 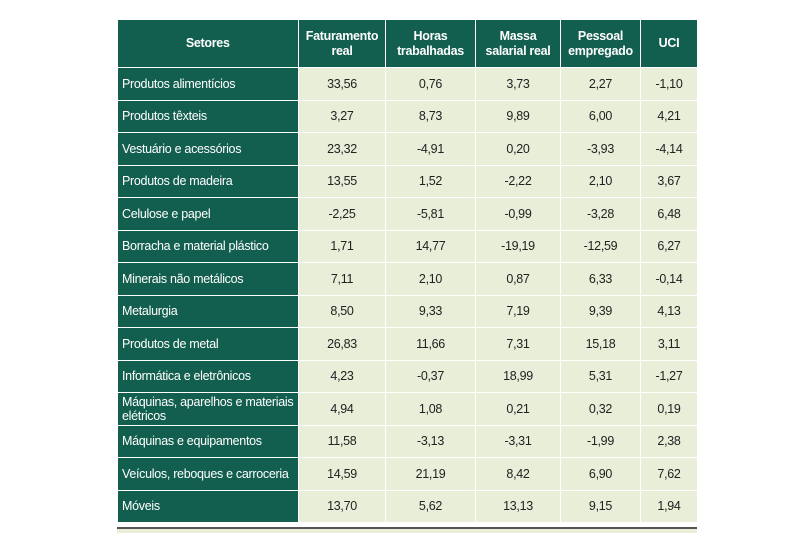 What do you see at coordinates (342, 181) in the screenshot?
I see `value-cell: 13,55` at bounding box center [342, 181].